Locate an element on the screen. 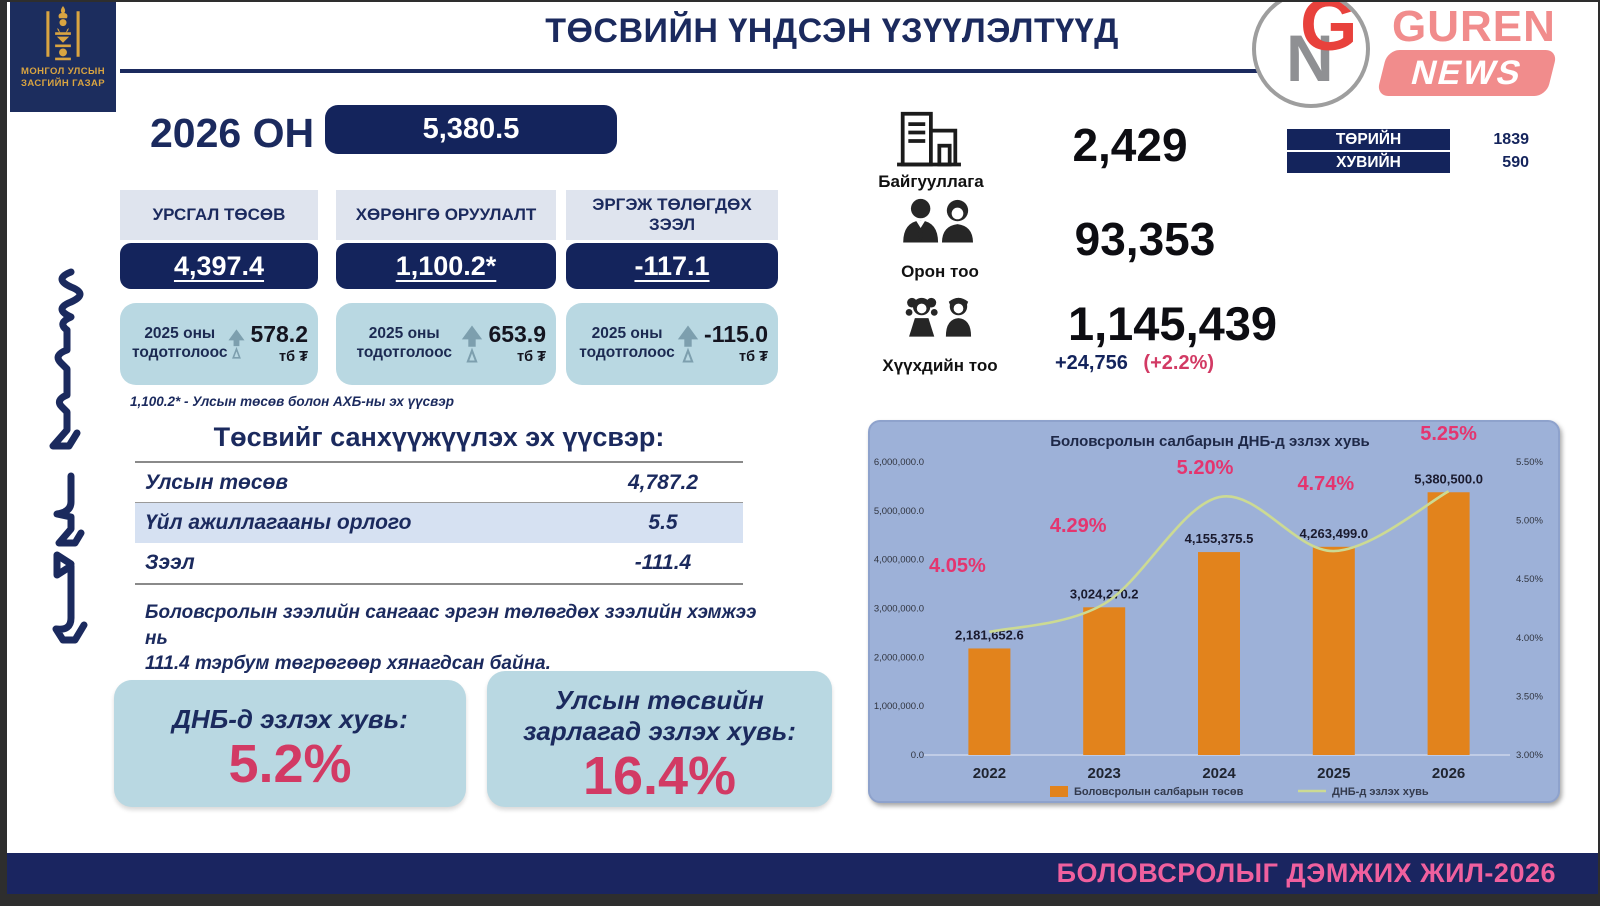  col-repayable-loan-change: 2025 оны тодотголоос -115.0 тб ₮ is located at coordinates (672, 344).